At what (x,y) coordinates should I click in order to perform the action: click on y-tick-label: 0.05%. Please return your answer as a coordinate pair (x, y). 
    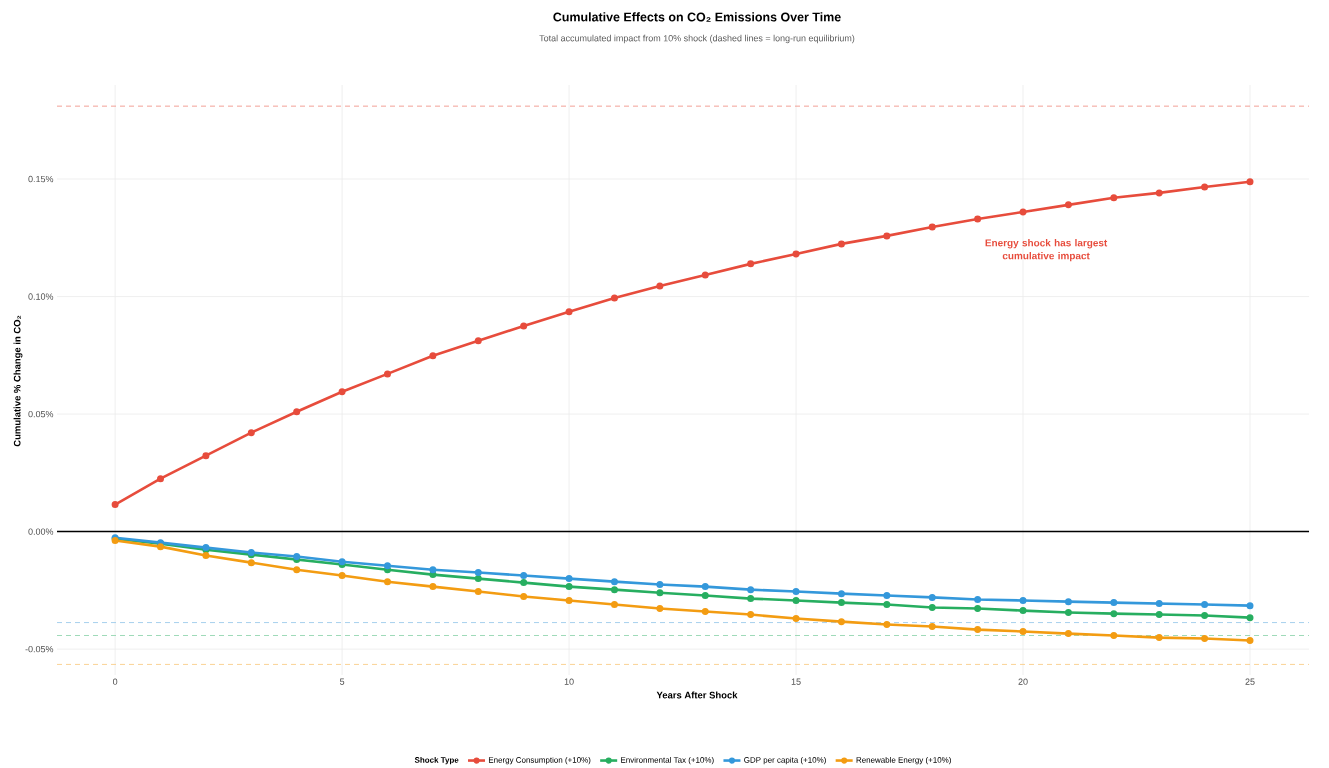
    Looking at the image, I should click on (41, 414).